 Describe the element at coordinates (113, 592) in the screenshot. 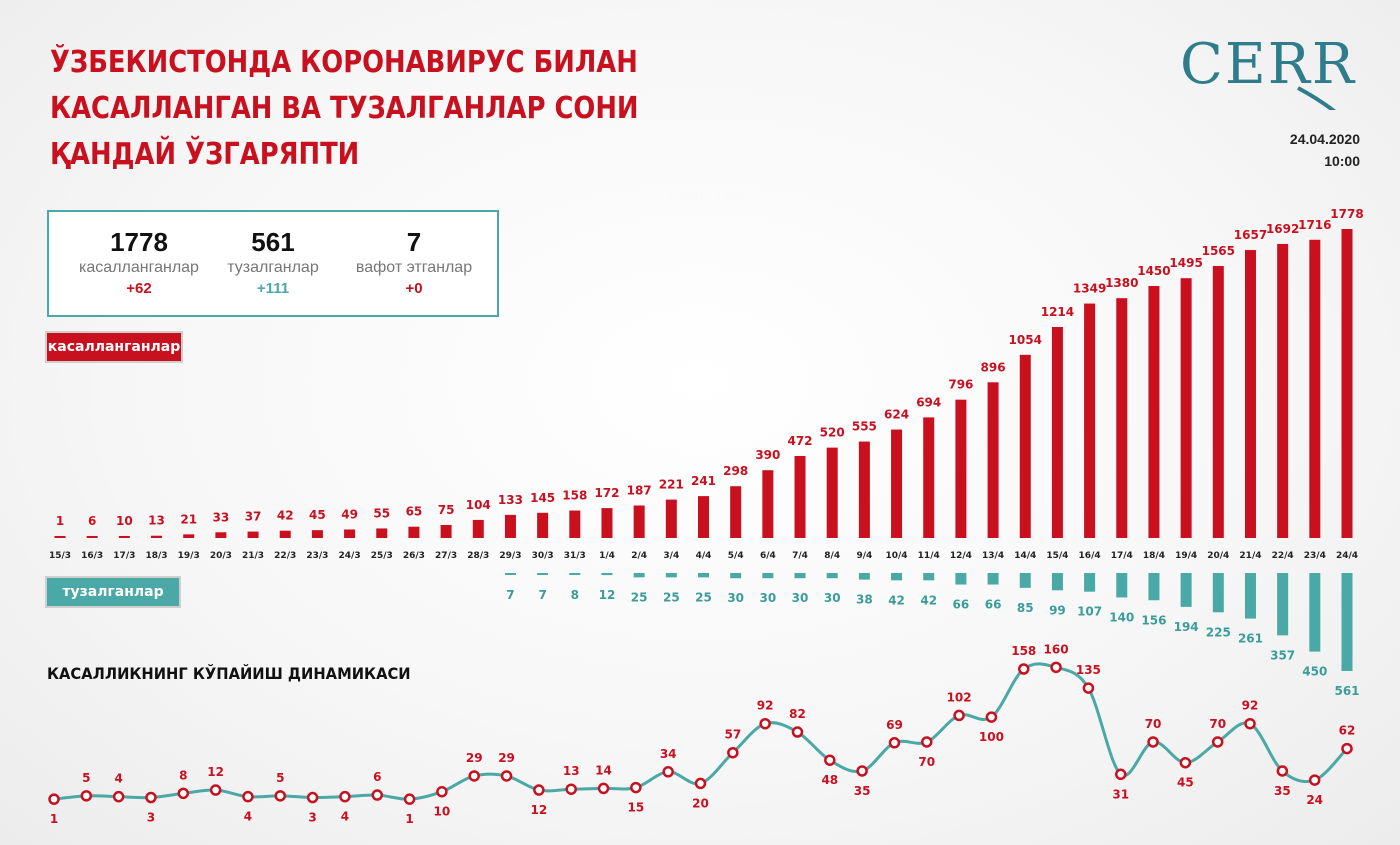

I see `recovered-legend-badge: тузалганлар` at that location.